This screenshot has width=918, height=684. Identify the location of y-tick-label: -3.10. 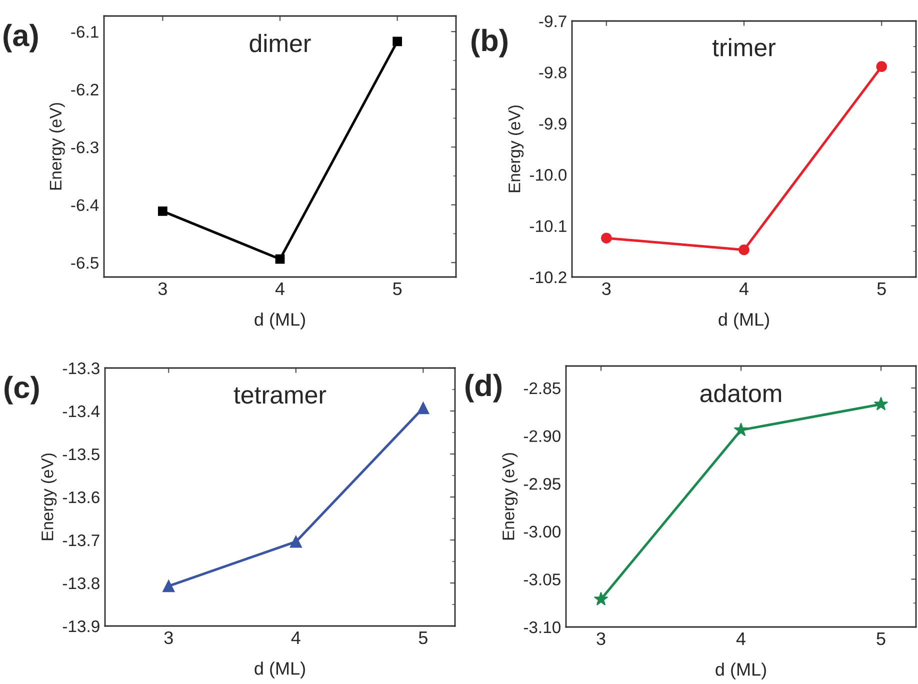
(542, 627).